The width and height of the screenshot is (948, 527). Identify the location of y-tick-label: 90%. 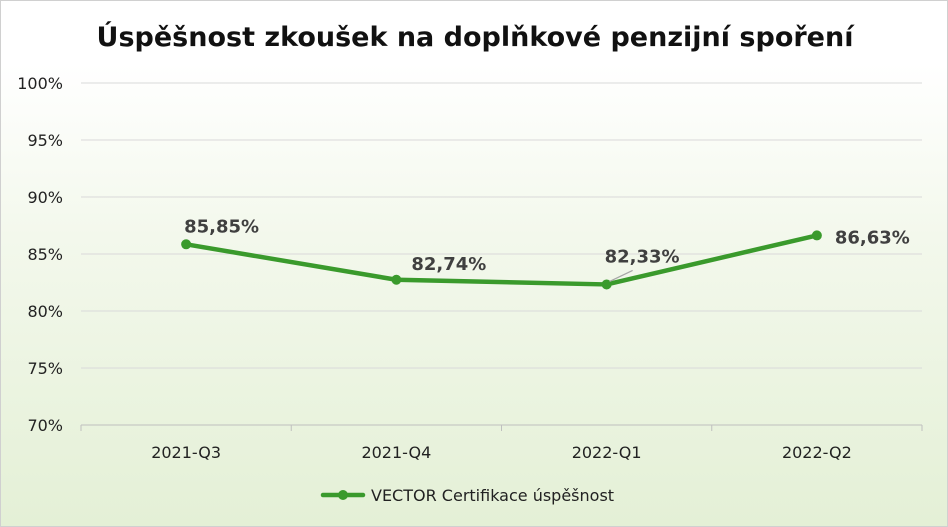
(45, 197).